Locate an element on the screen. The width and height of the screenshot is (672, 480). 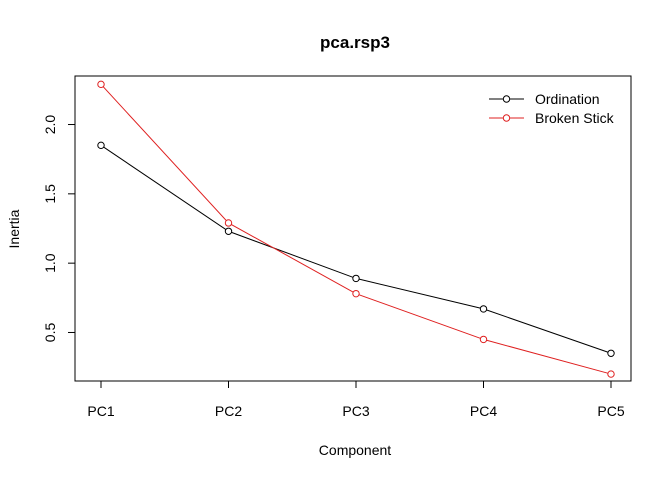
x-tick-label: PC5 is located at coordinates (610, 411).